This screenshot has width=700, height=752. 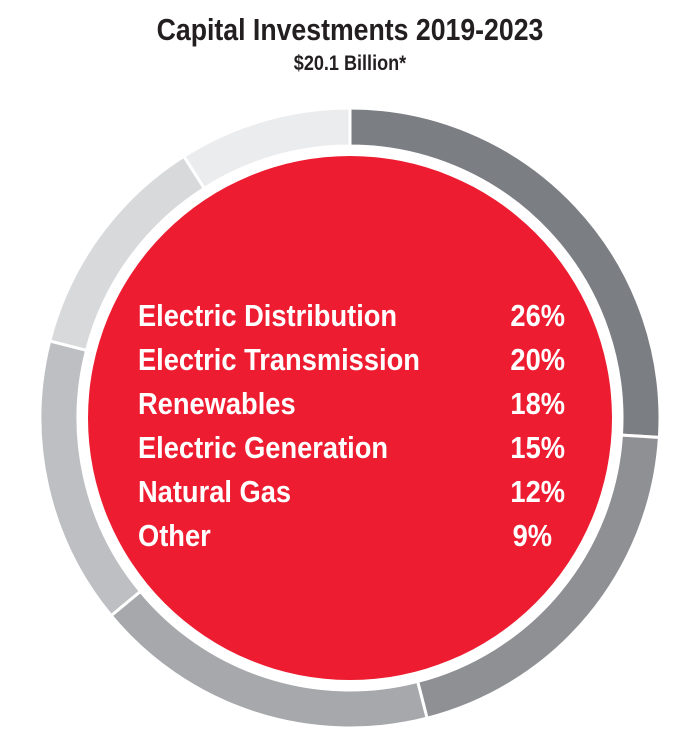 What do you see at coordinates (537, 492) in the screenshot?
I see `legend-value: 12%` at bounding box center [537, 492].